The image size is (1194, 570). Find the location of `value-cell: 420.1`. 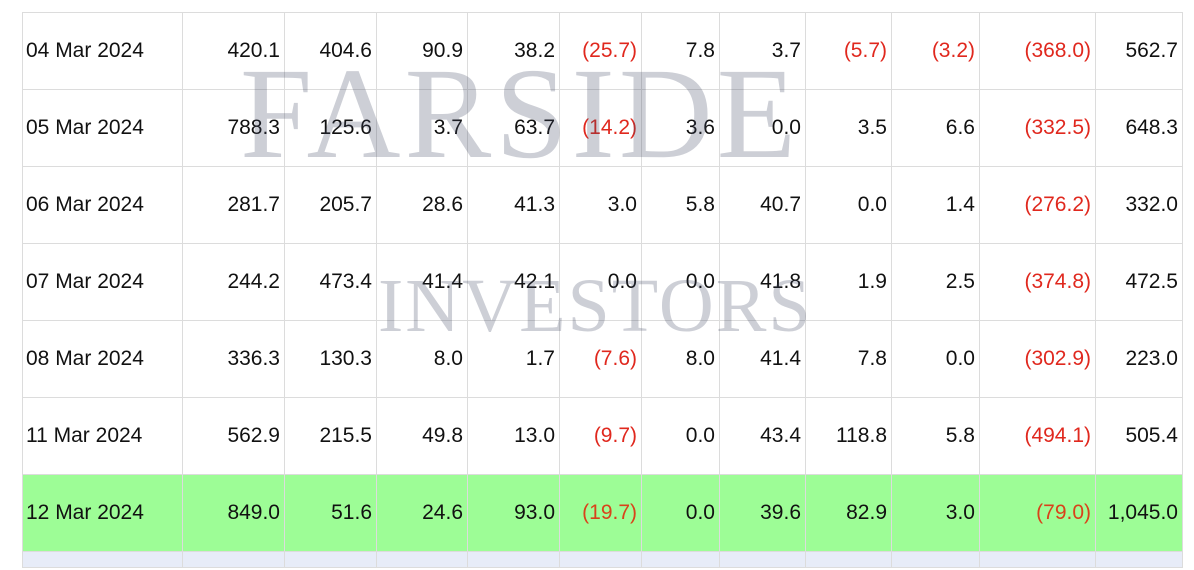

value-cell: 420.1 is located at coordinates (233, 51).